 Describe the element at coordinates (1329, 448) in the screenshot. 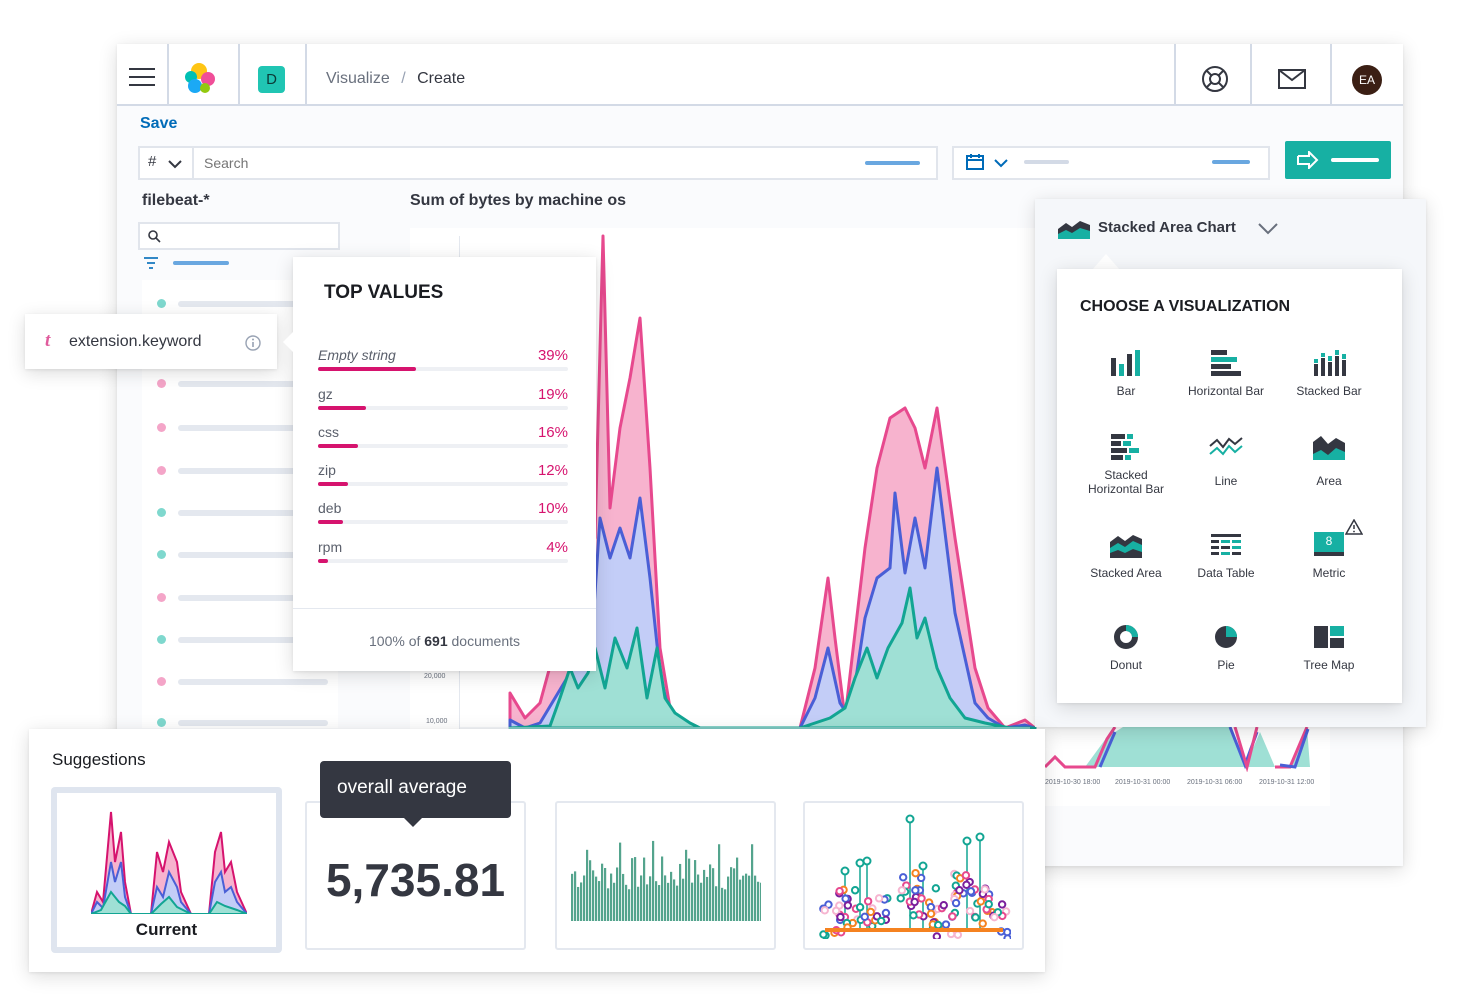

I see `area-chart-icon` at that location.